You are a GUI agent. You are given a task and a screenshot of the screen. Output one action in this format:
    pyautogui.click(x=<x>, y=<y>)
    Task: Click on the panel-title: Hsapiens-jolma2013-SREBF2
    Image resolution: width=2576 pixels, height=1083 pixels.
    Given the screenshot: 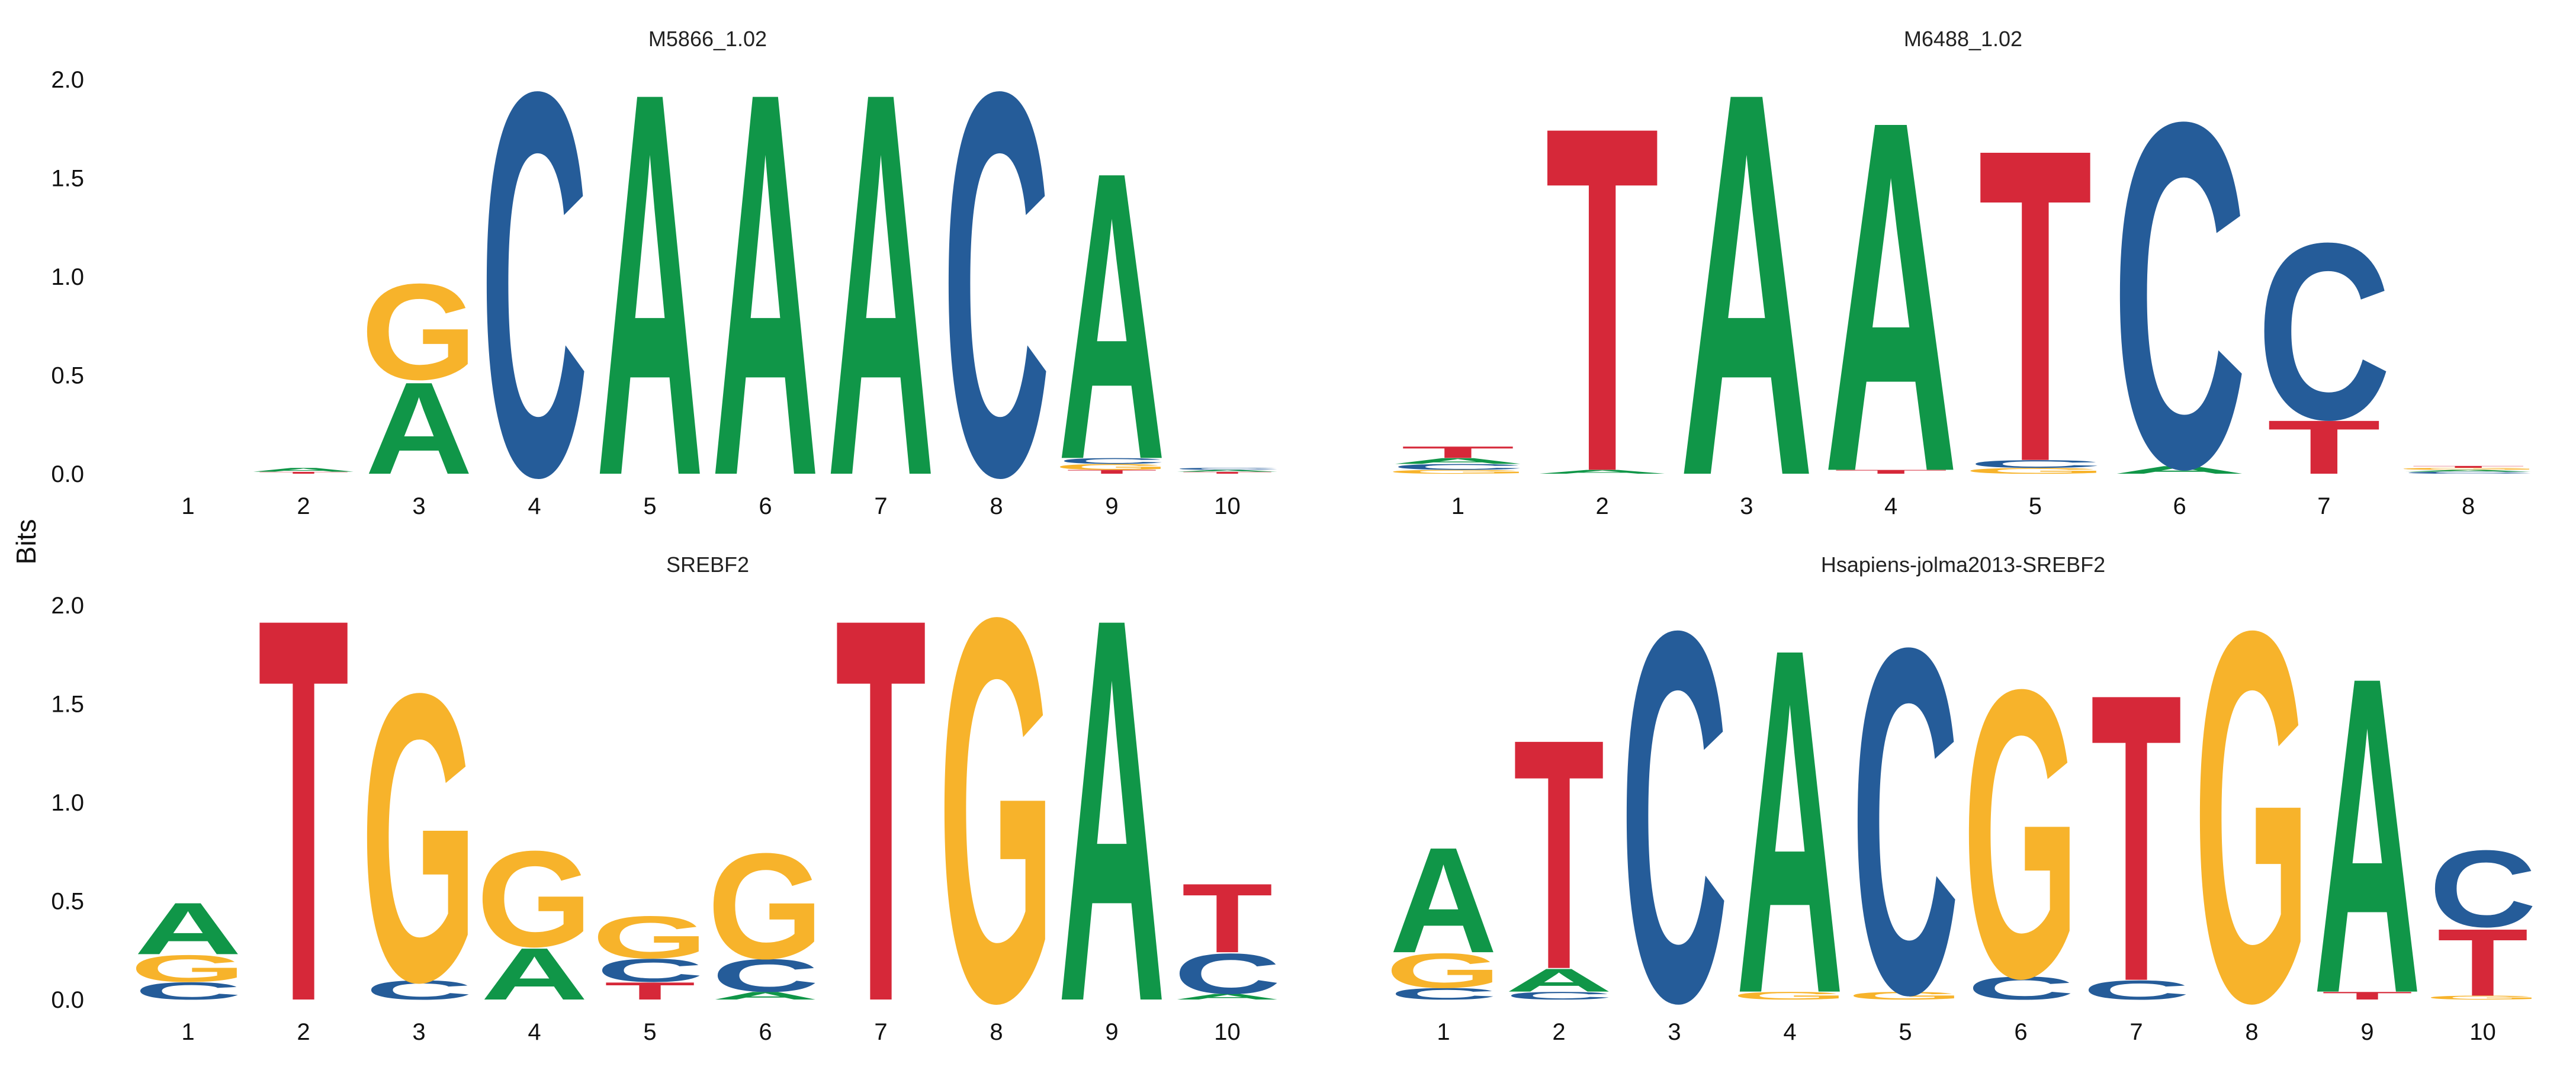 What is the action you would take?
    pyautogui.click(x=1963, y=565)
    